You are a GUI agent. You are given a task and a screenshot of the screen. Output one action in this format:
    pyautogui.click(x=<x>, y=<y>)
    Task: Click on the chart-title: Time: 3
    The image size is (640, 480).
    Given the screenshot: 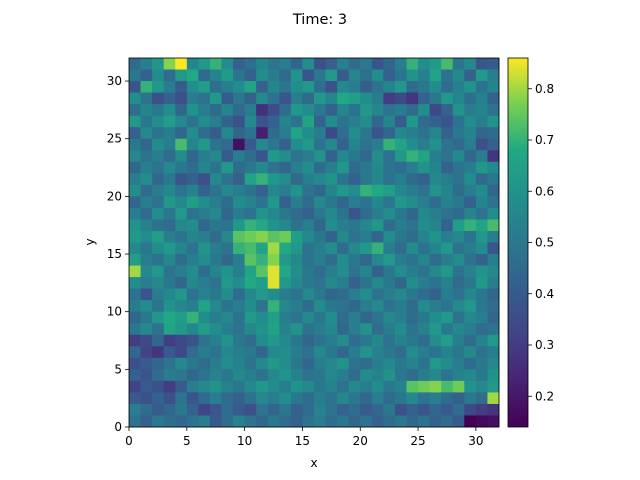 What is the action you would take?
    pyautogui.click(x=319, y=20)
    